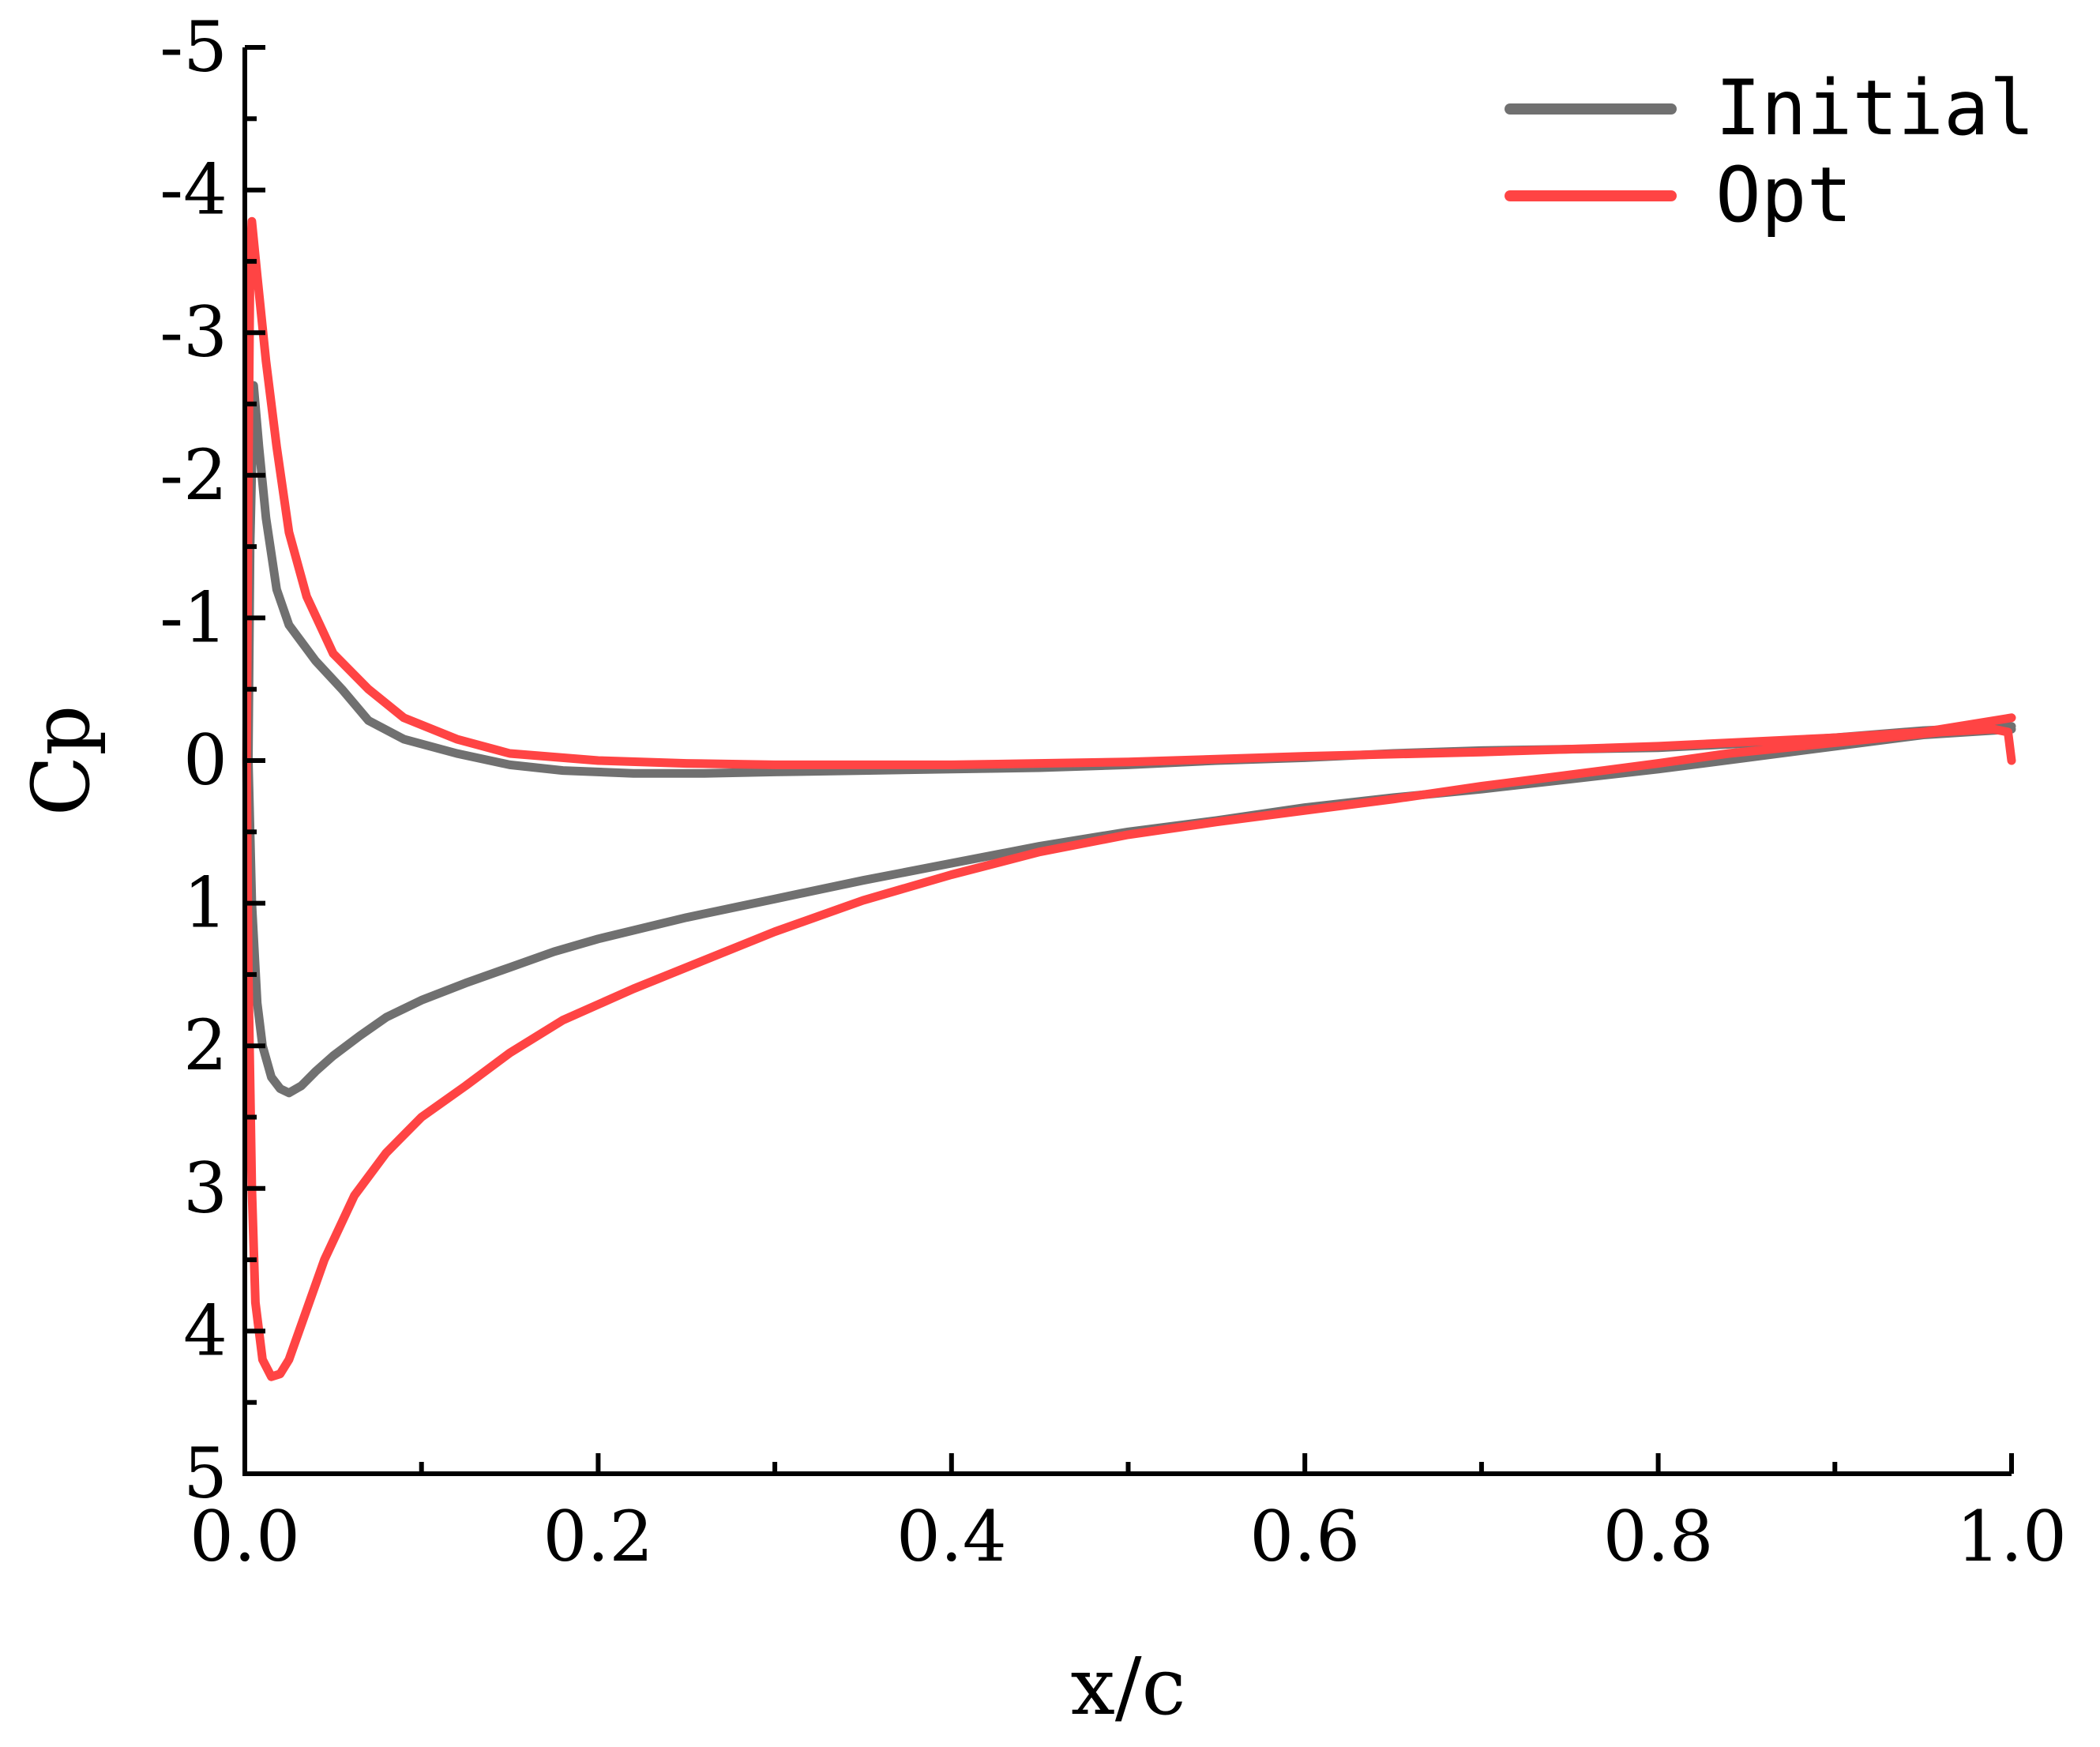 This screenshot has width=2100, height=1747. What do you see at coordinates (193, 332) in the screenshot?
I see `y-tick-label: -3` at bounding box center [193, 332].